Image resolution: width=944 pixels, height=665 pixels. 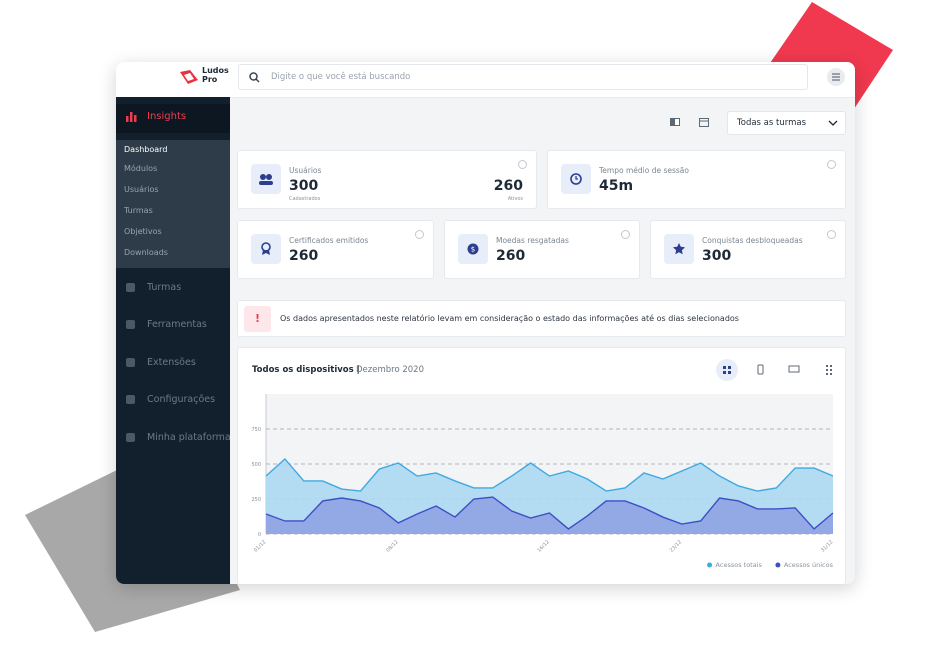 I want to click on turma-dropdown: Todas as turmas, so click(x=786, y=123).